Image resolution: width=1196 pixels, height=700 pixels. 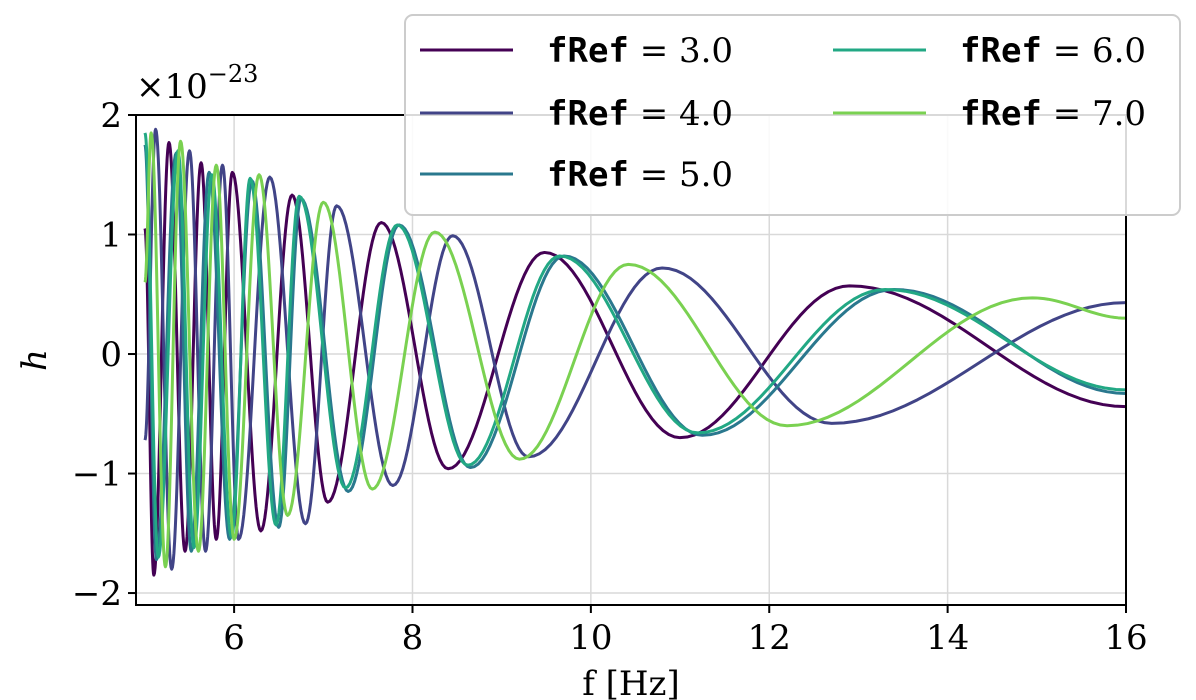 I want to click on legend-label-1: fRef = 3.0, so click(x=640, y=51).